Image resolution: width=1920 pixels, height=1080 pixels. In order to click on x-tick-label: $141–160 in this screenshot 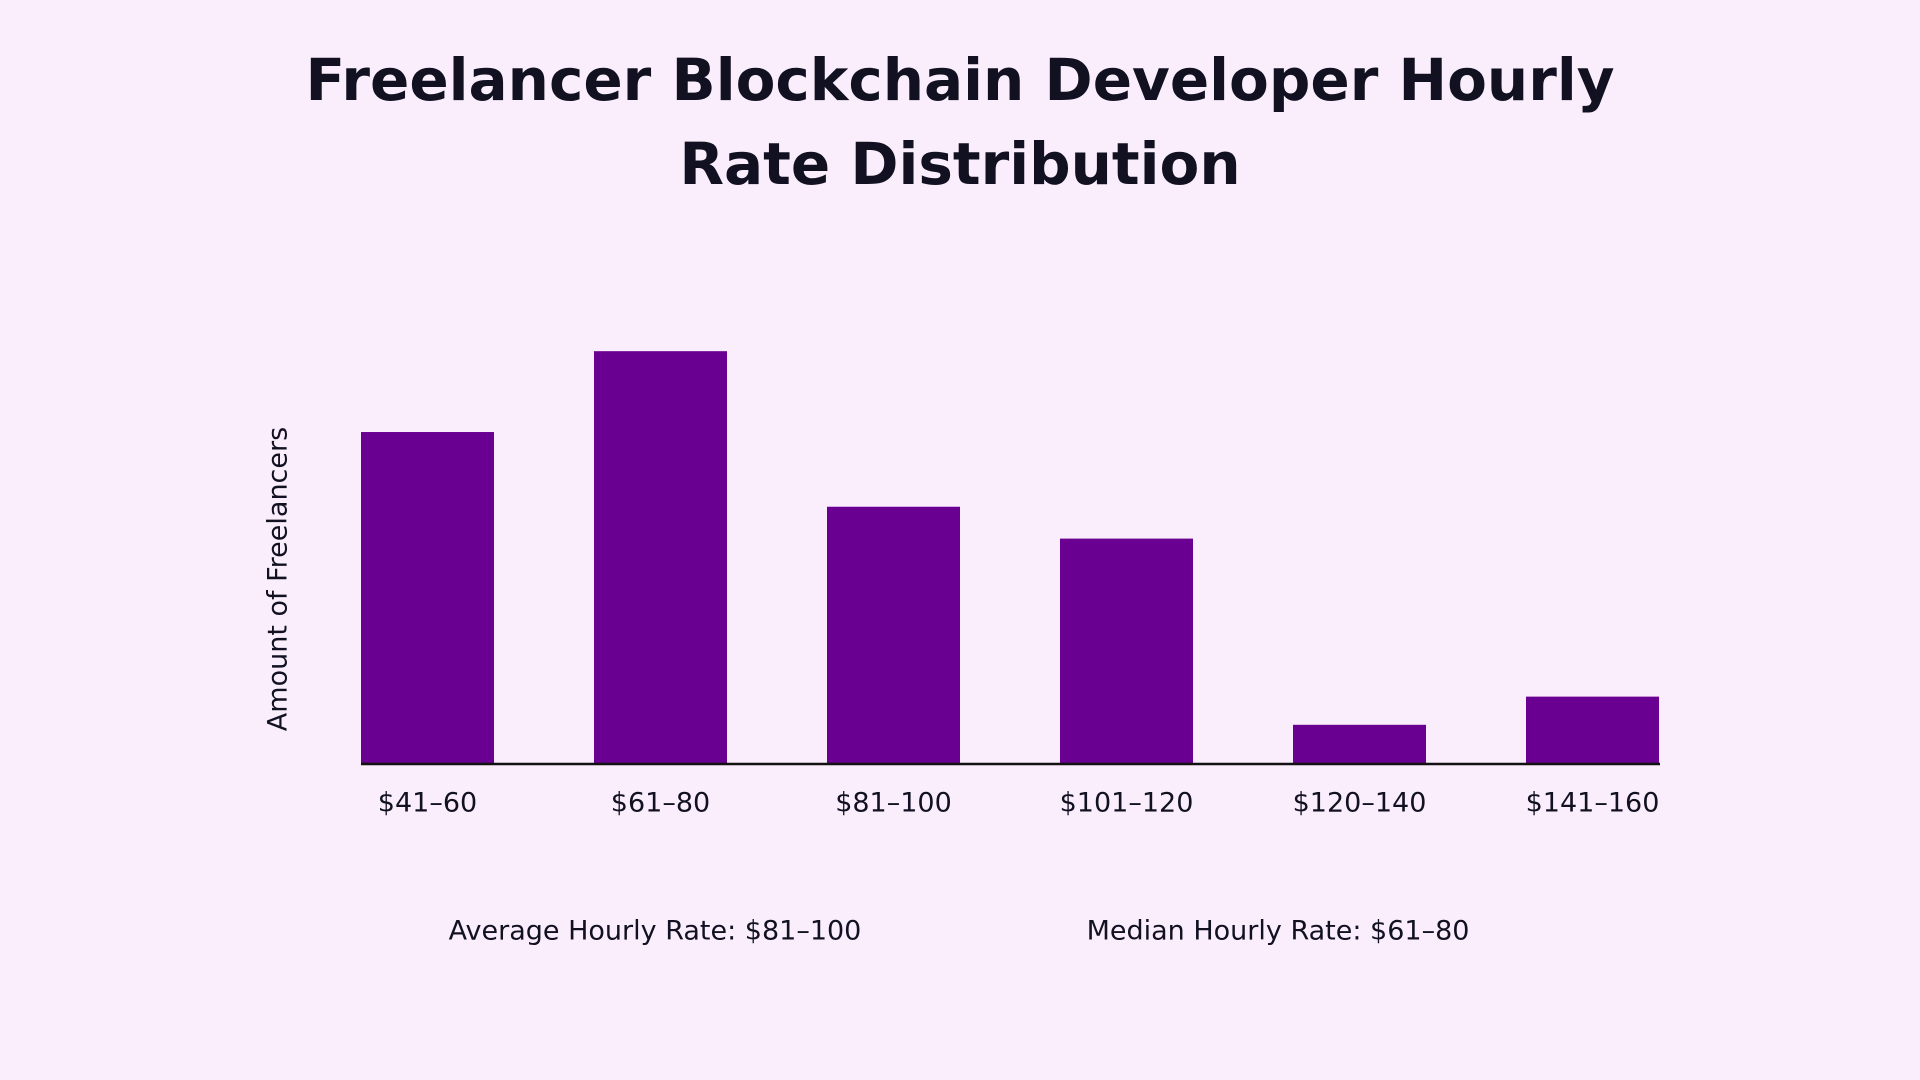, I will do `click(1593, 803)`.